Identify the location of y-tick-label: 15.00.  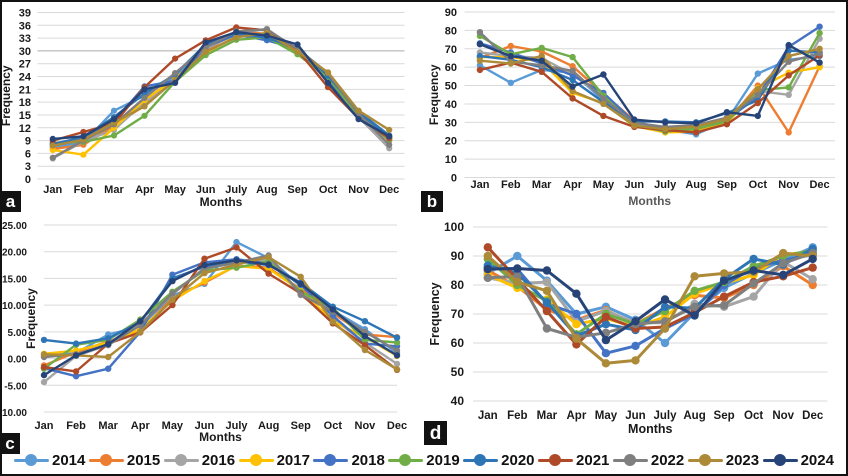
(14, 279).